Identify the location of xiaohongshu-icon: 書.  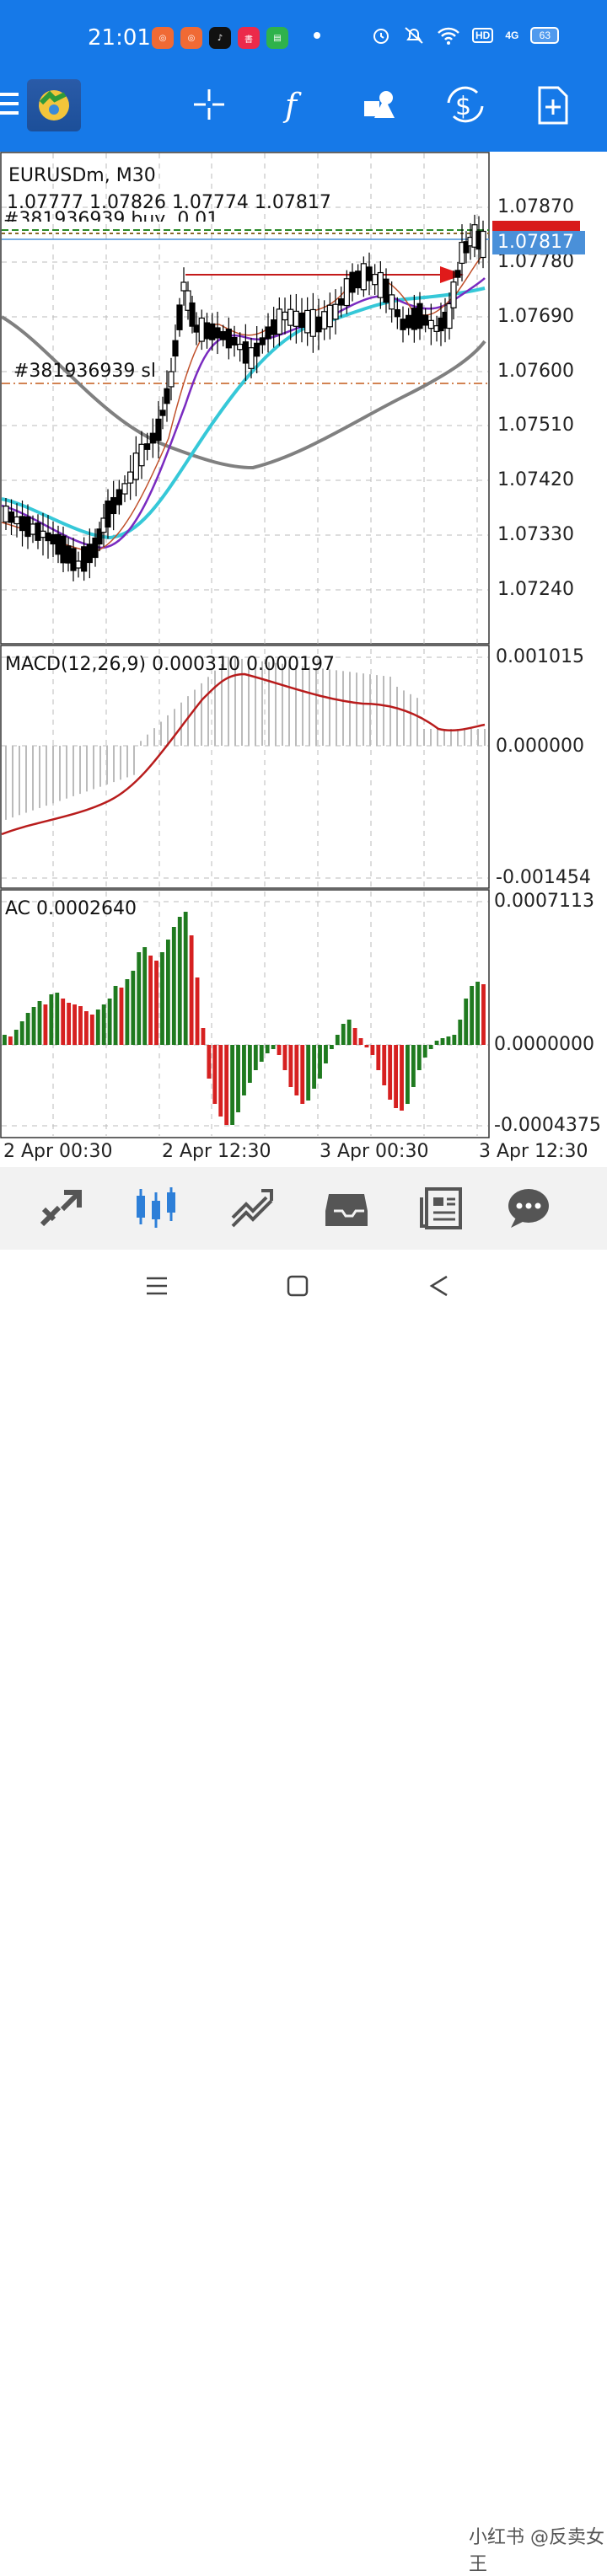
(249, 38).